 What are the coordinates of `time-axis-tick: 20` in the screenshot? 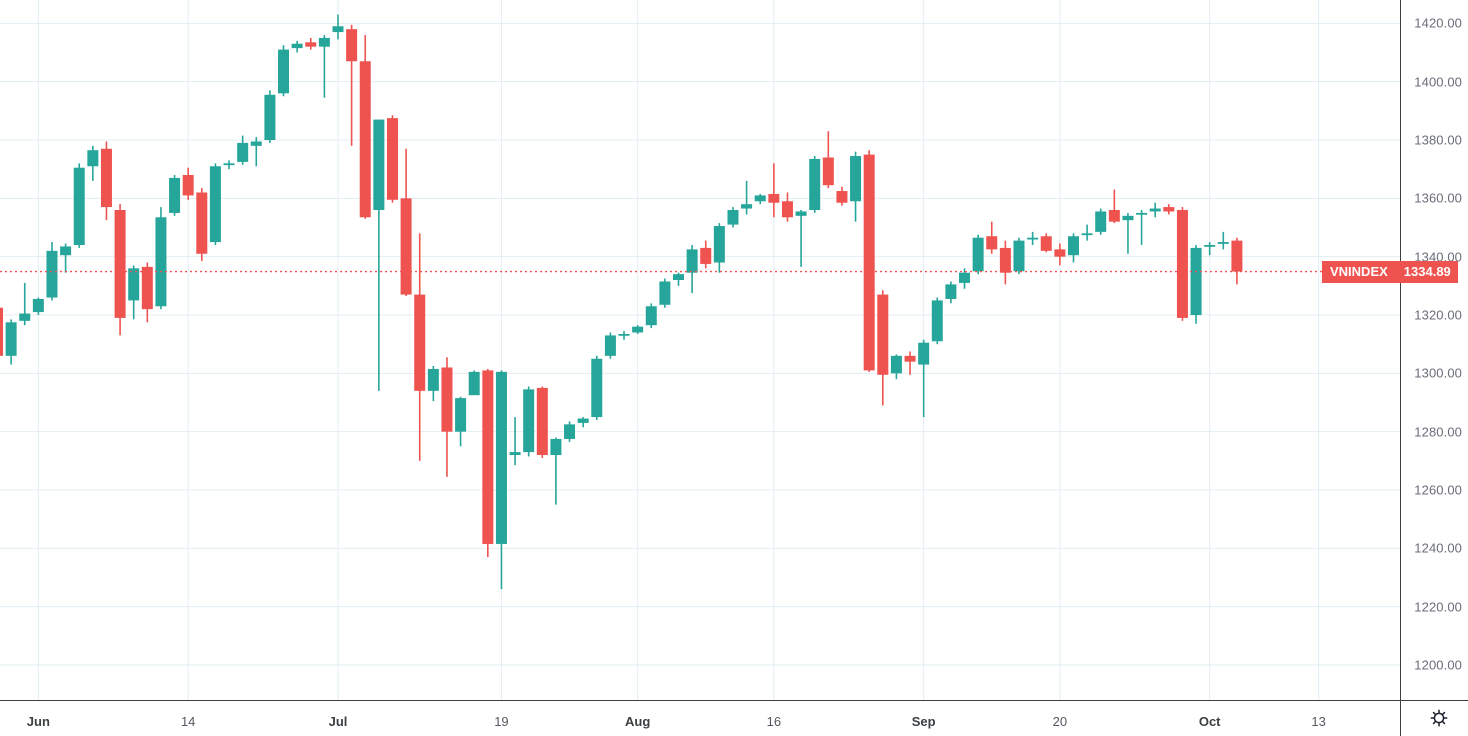 It's located at (1060, 721).